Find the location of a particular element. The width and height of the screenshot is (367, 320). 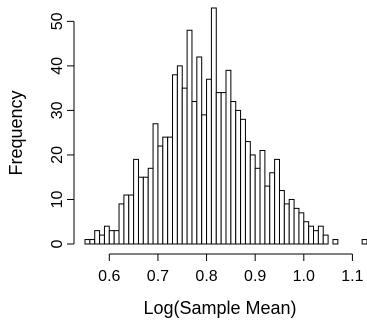

y-tick-label: 40 is located at coordinates (57, 66).